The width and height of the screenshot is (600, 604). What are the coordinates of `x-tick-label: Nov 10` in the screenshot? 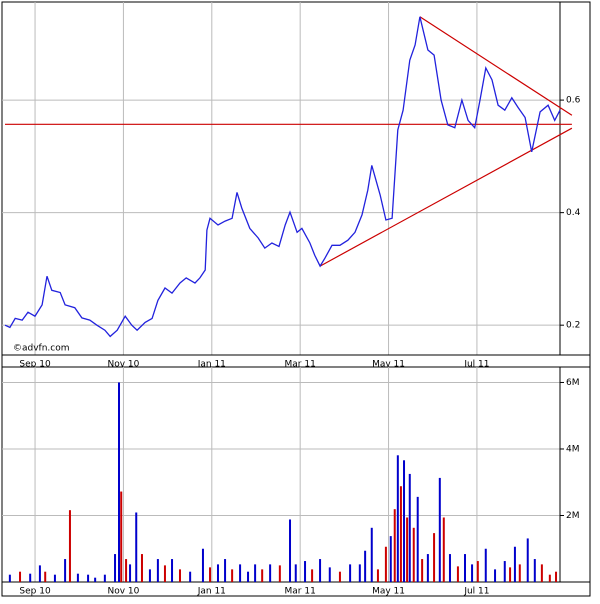 It's located at (123, 592).